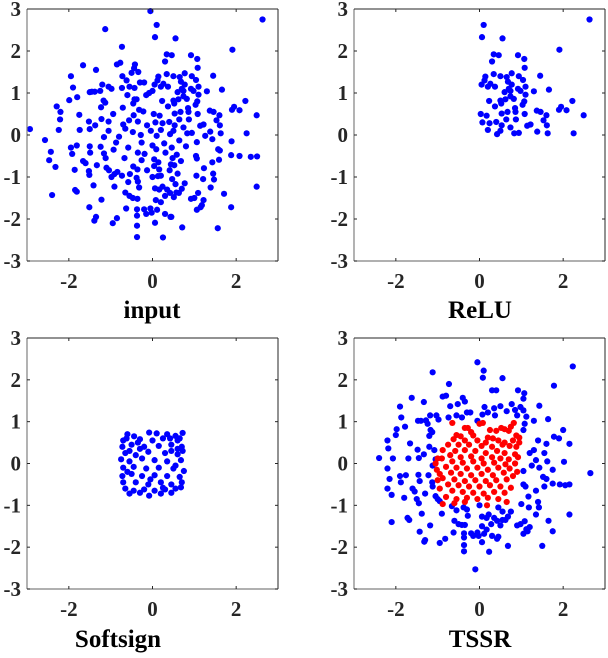 This screenshot has height=658, width=608. I want to click on scatter-points-softsign, so click(152, 464).